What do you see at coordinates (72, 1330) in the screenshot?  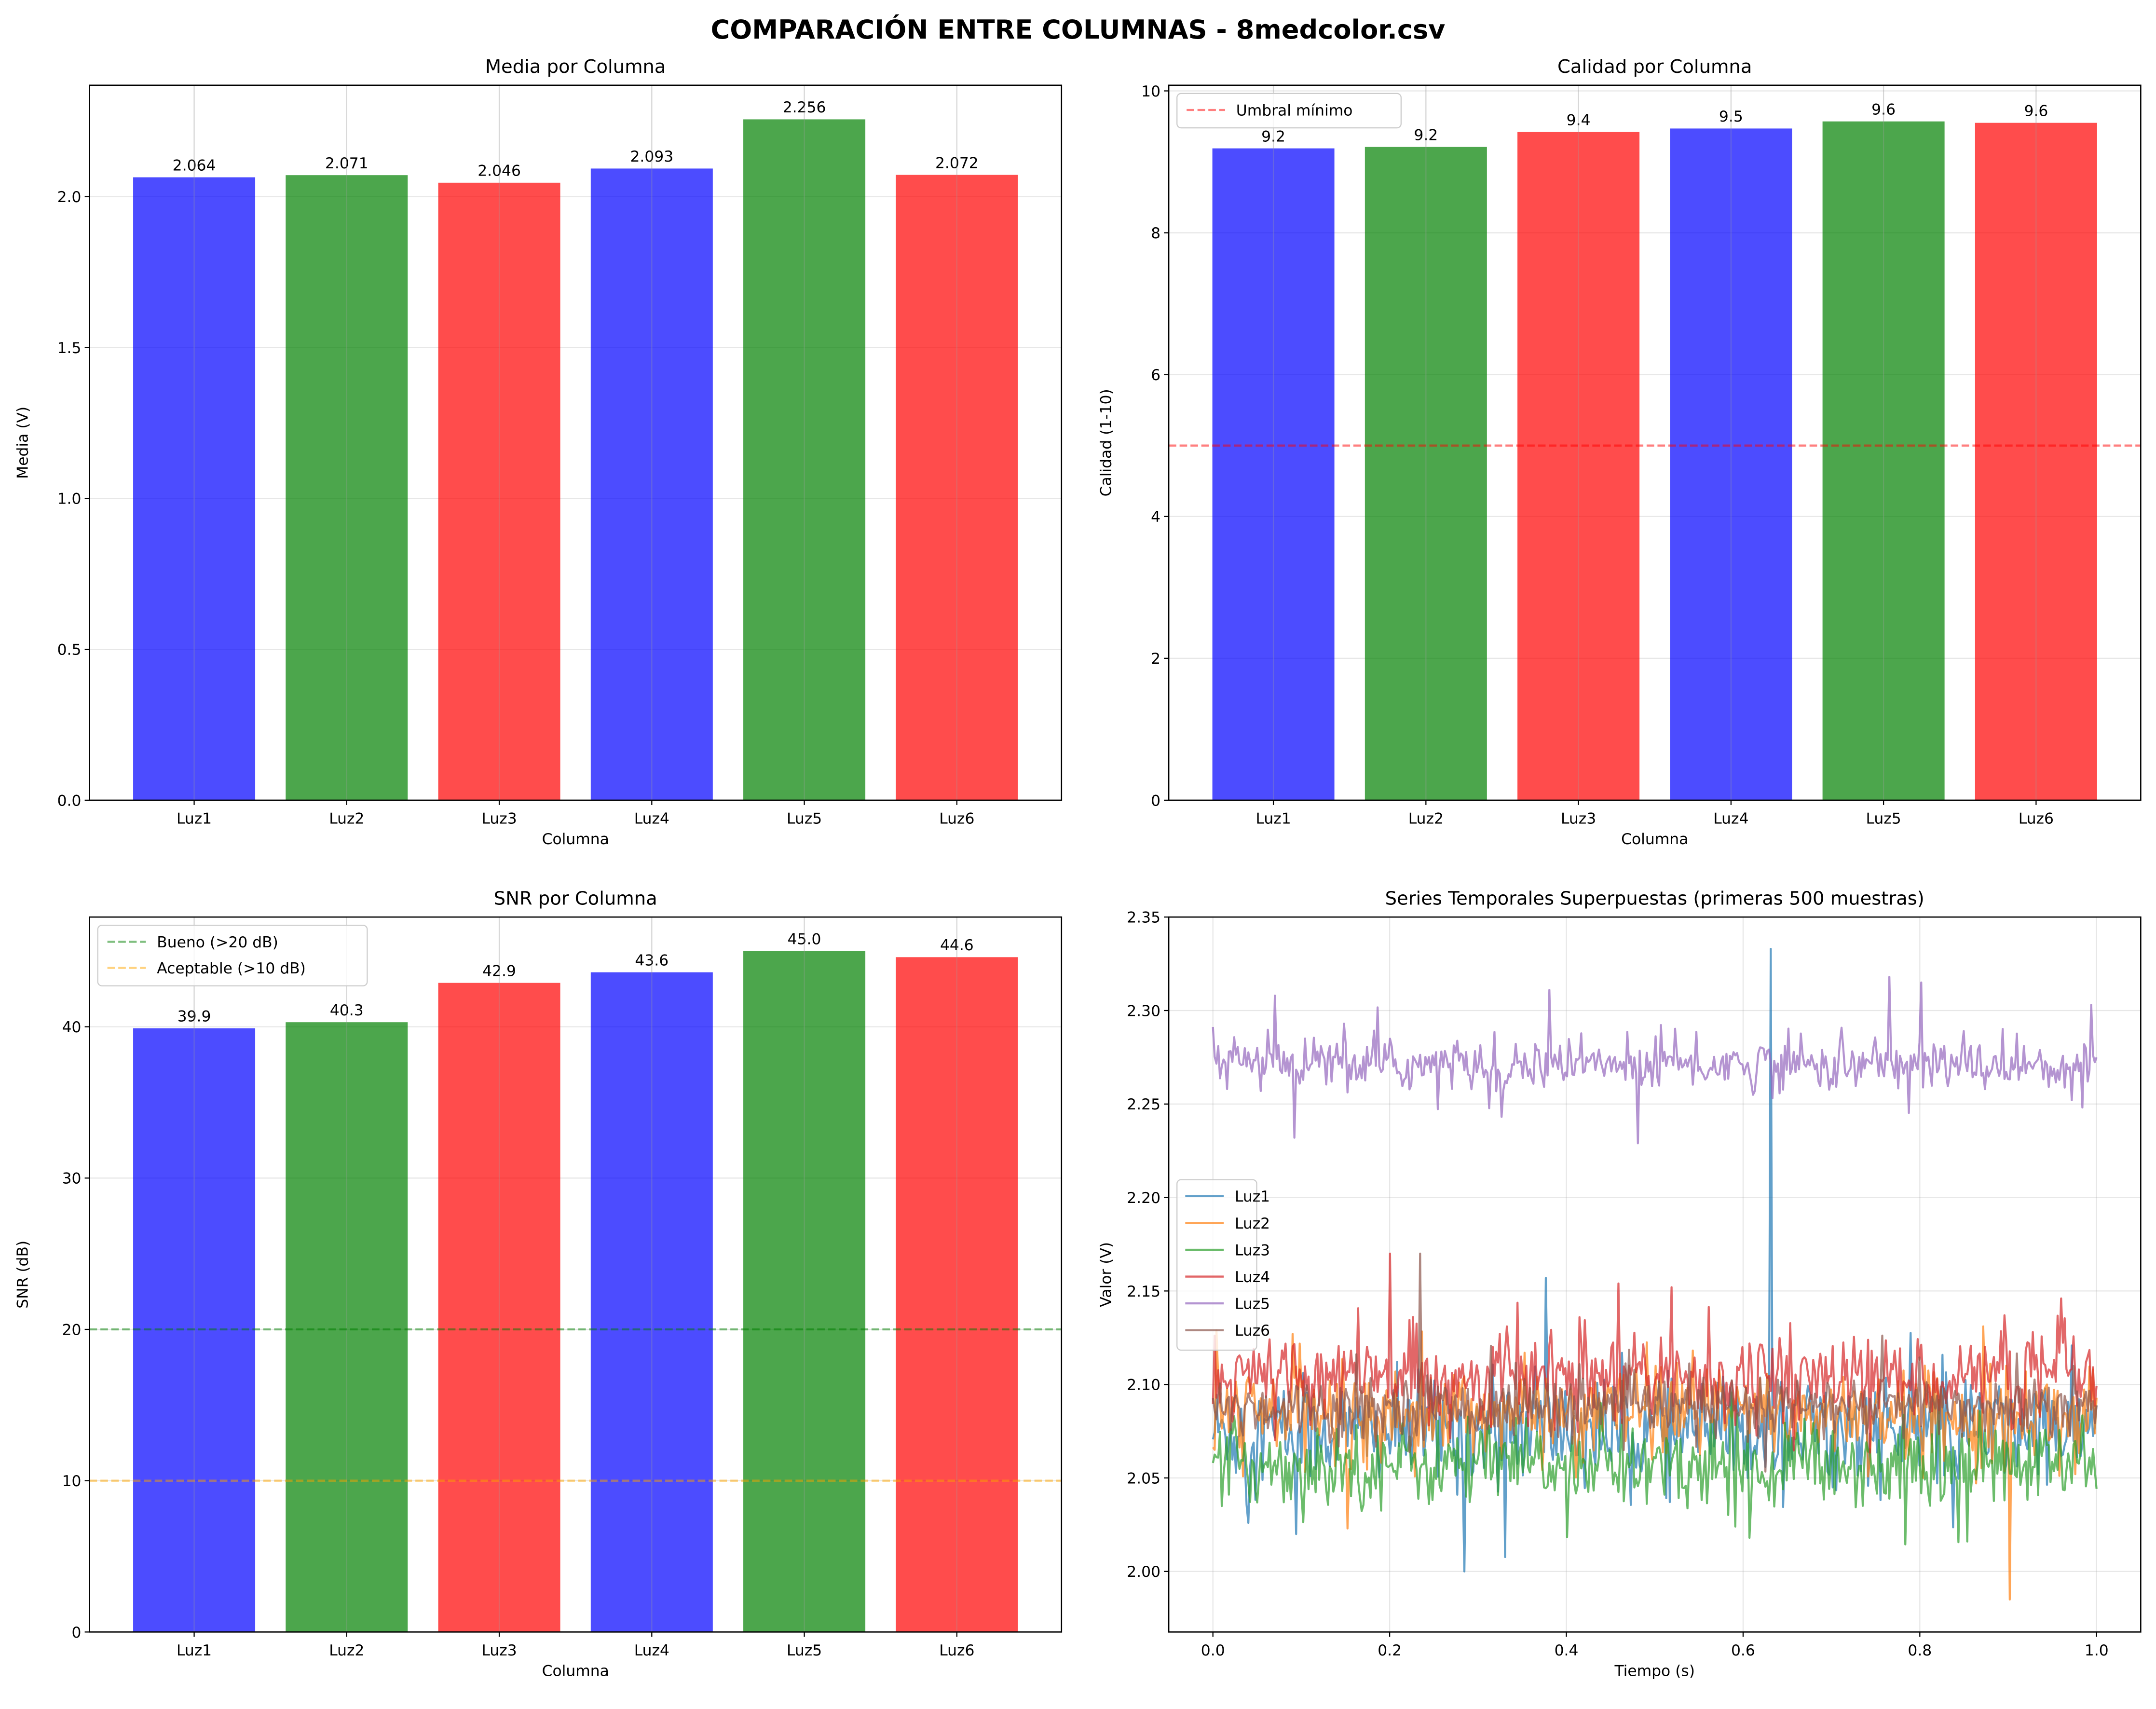 I see `y-tick-label: 20` at bounding box center [72, 1330].